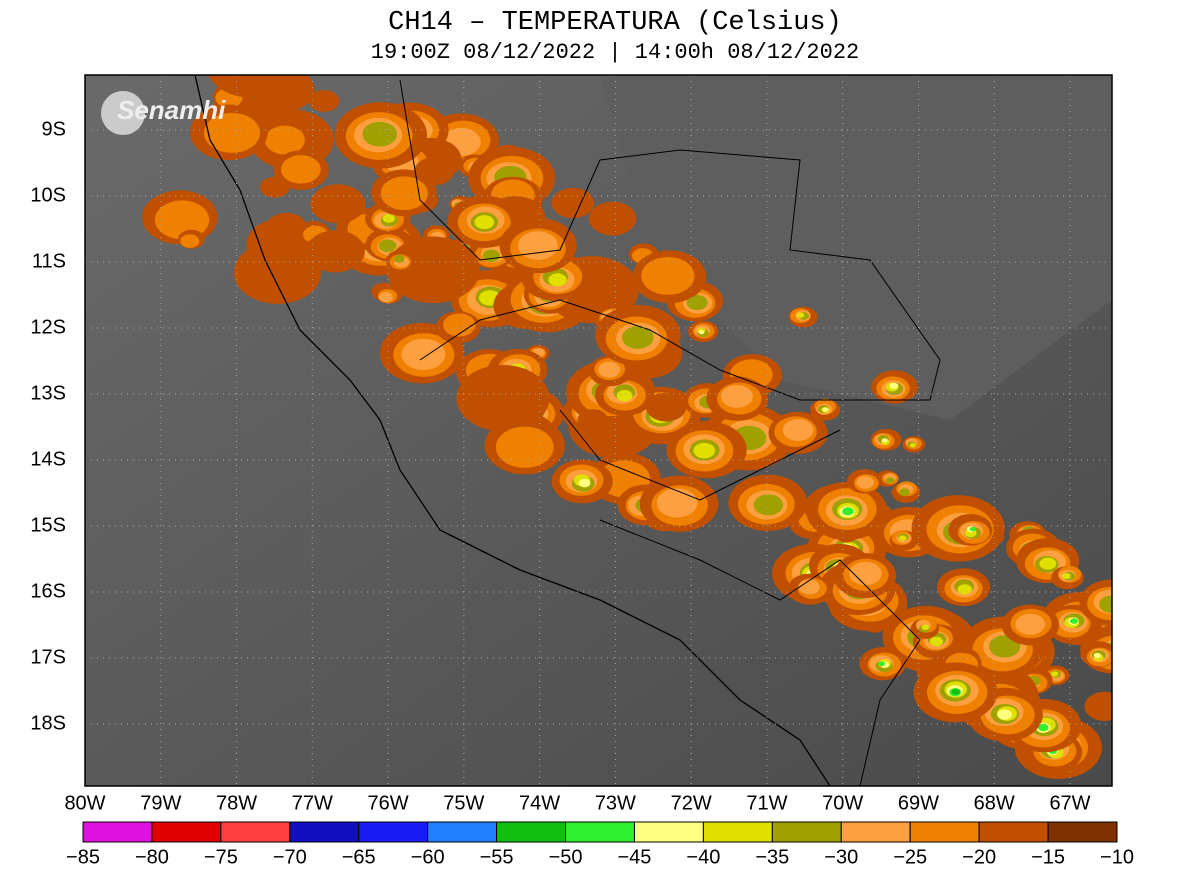 Image resolution: width=1200 pixels, height=874 pixels. Describe the element at coordinates (615, 52) in the screenshot. I see `subtitle: 19:00Z 08/12/2022 | 14:00h 08/12/2022` at that location.